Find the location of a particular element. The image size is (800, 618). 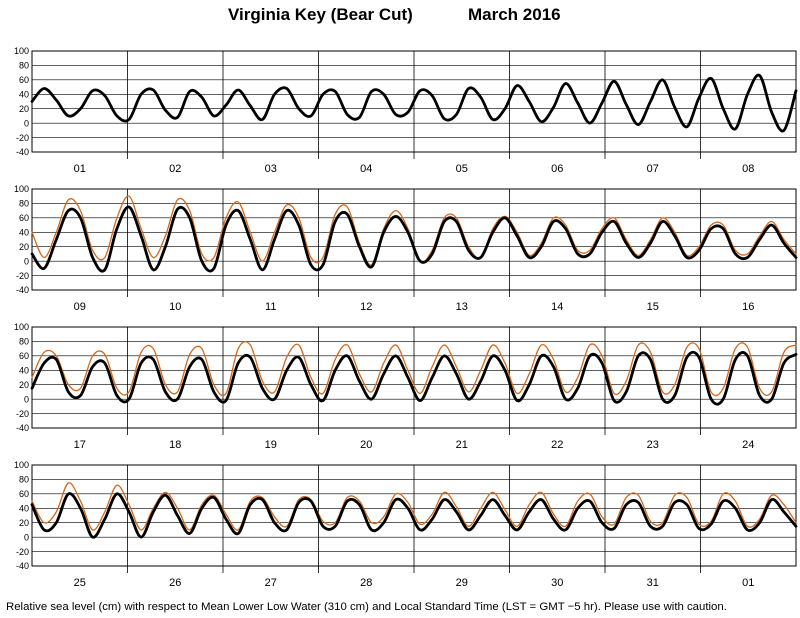

day-label: 18 is located at coordinates (175, 445).